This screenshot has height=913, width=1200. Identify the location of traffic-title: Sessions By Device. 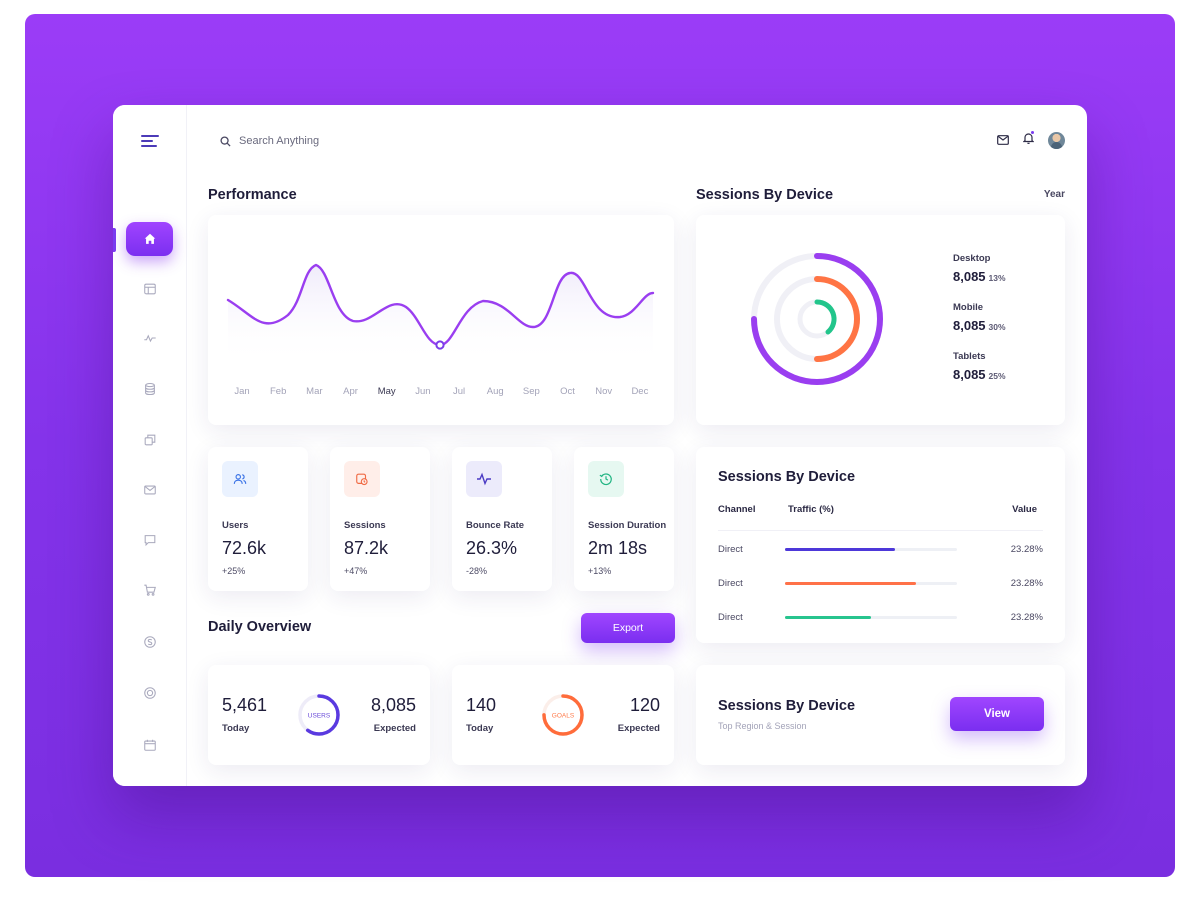
(787, 477).